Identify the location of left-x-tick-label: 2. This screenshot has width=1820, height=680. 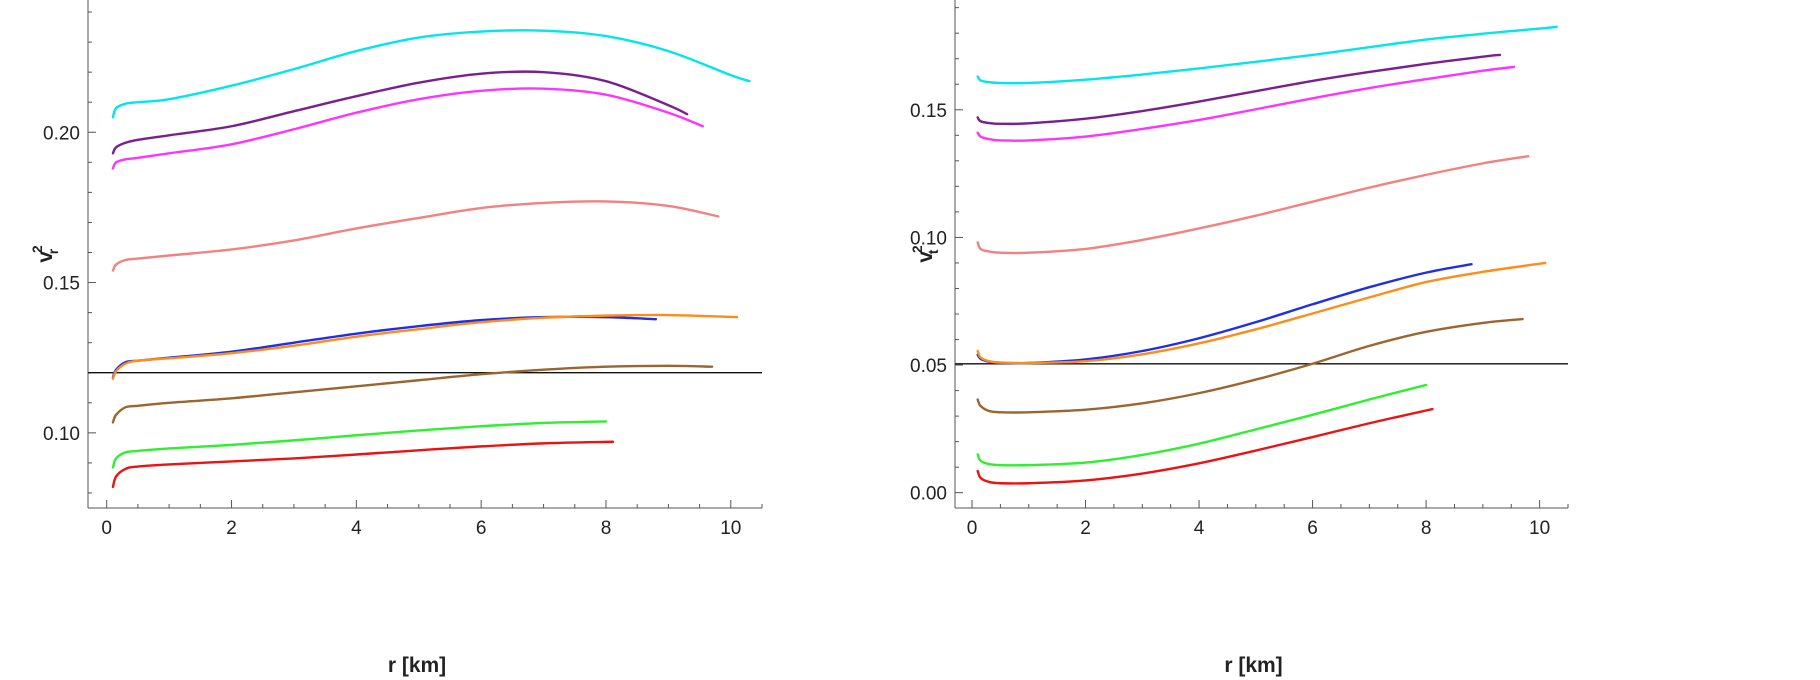
(231, 528).